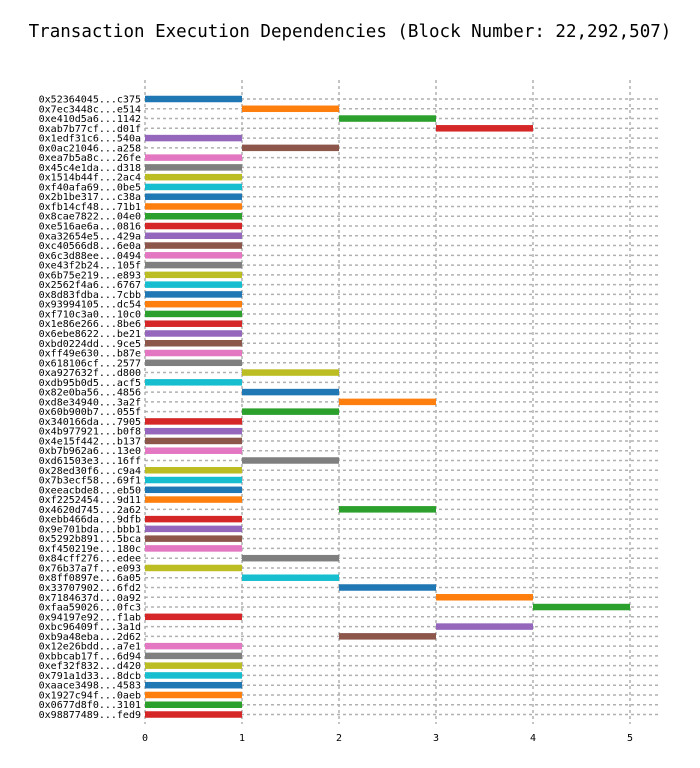 Image resolution: width=700 pixels, height=768 pixels. I want to click on y-tick-label: 0xbd0224dd...9ce5, so click(90, 344).